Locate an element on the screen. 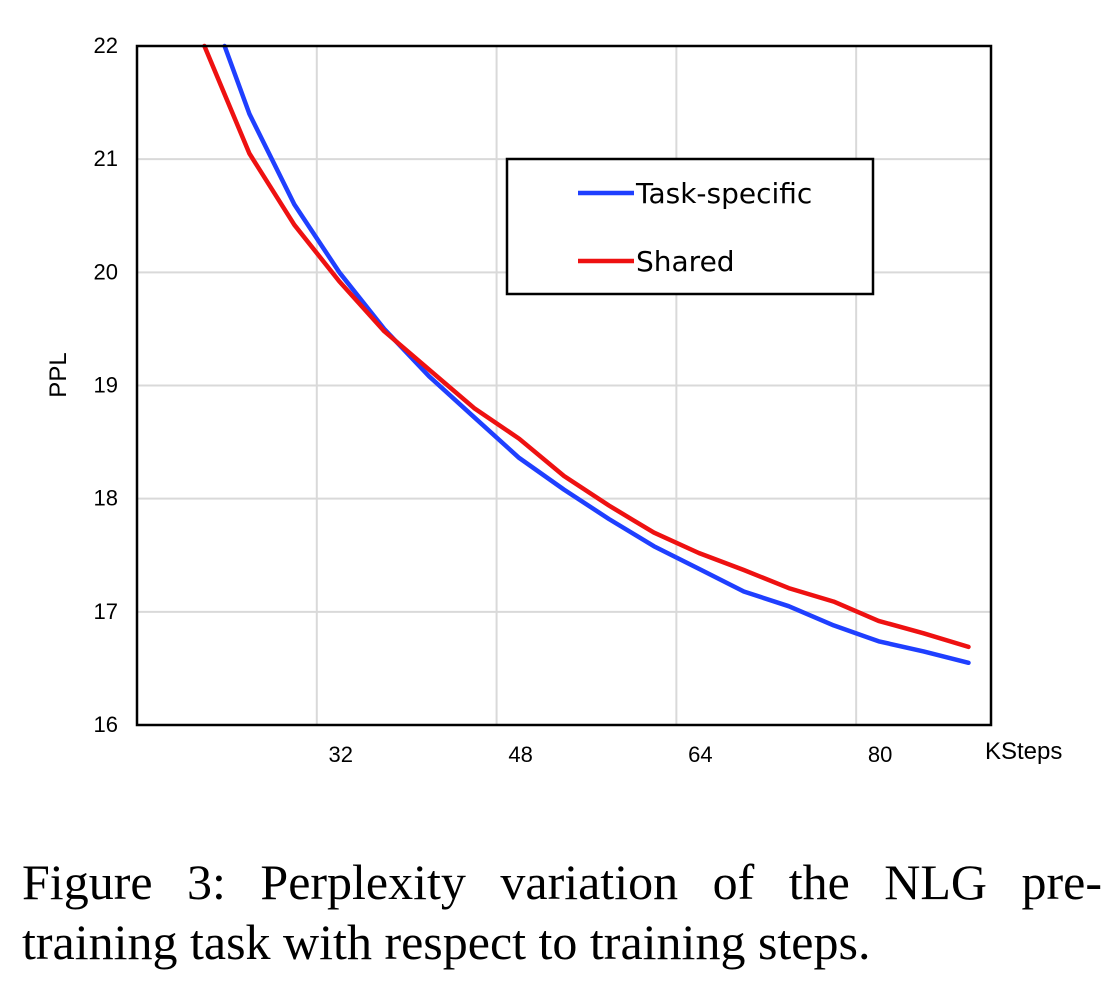 This screenshot has height=995, width=1114. y-tick-label: 22 is located at coordinates (106, 45).